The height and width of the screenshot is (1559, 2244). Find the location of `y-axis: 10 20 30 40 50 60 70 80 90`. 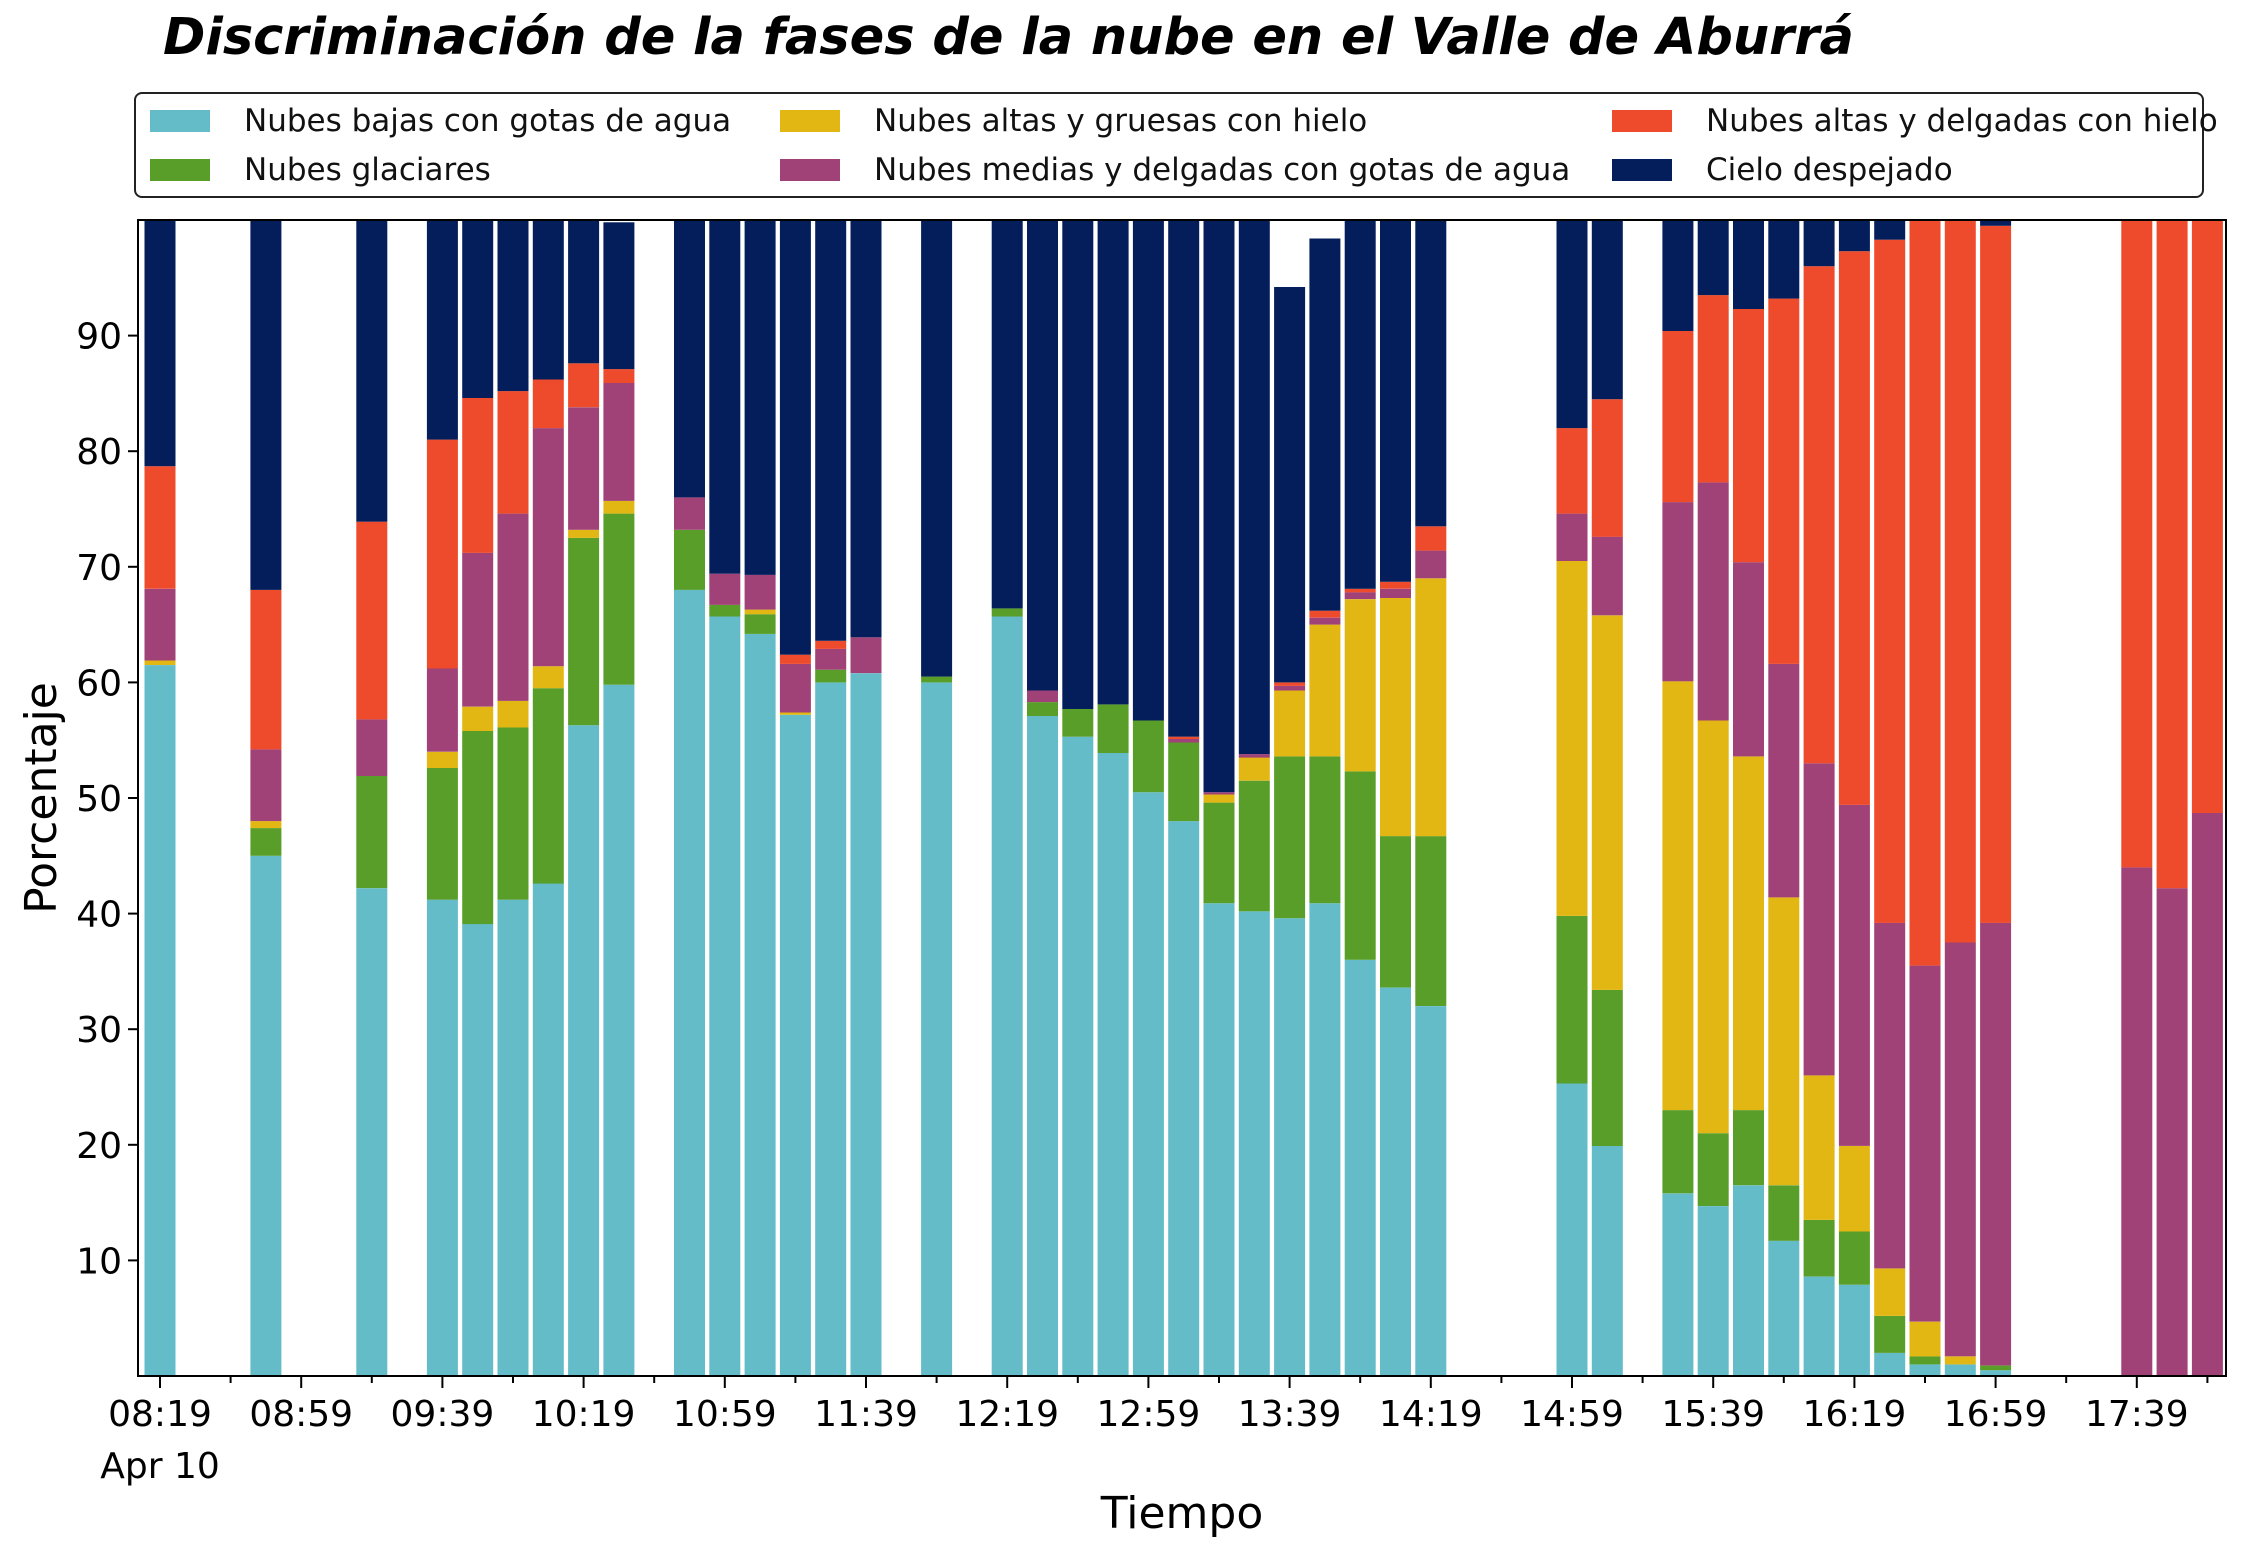

y-axis: 10 20 30 40 50 60 70 80 90 is located at coordinates (107, 799).